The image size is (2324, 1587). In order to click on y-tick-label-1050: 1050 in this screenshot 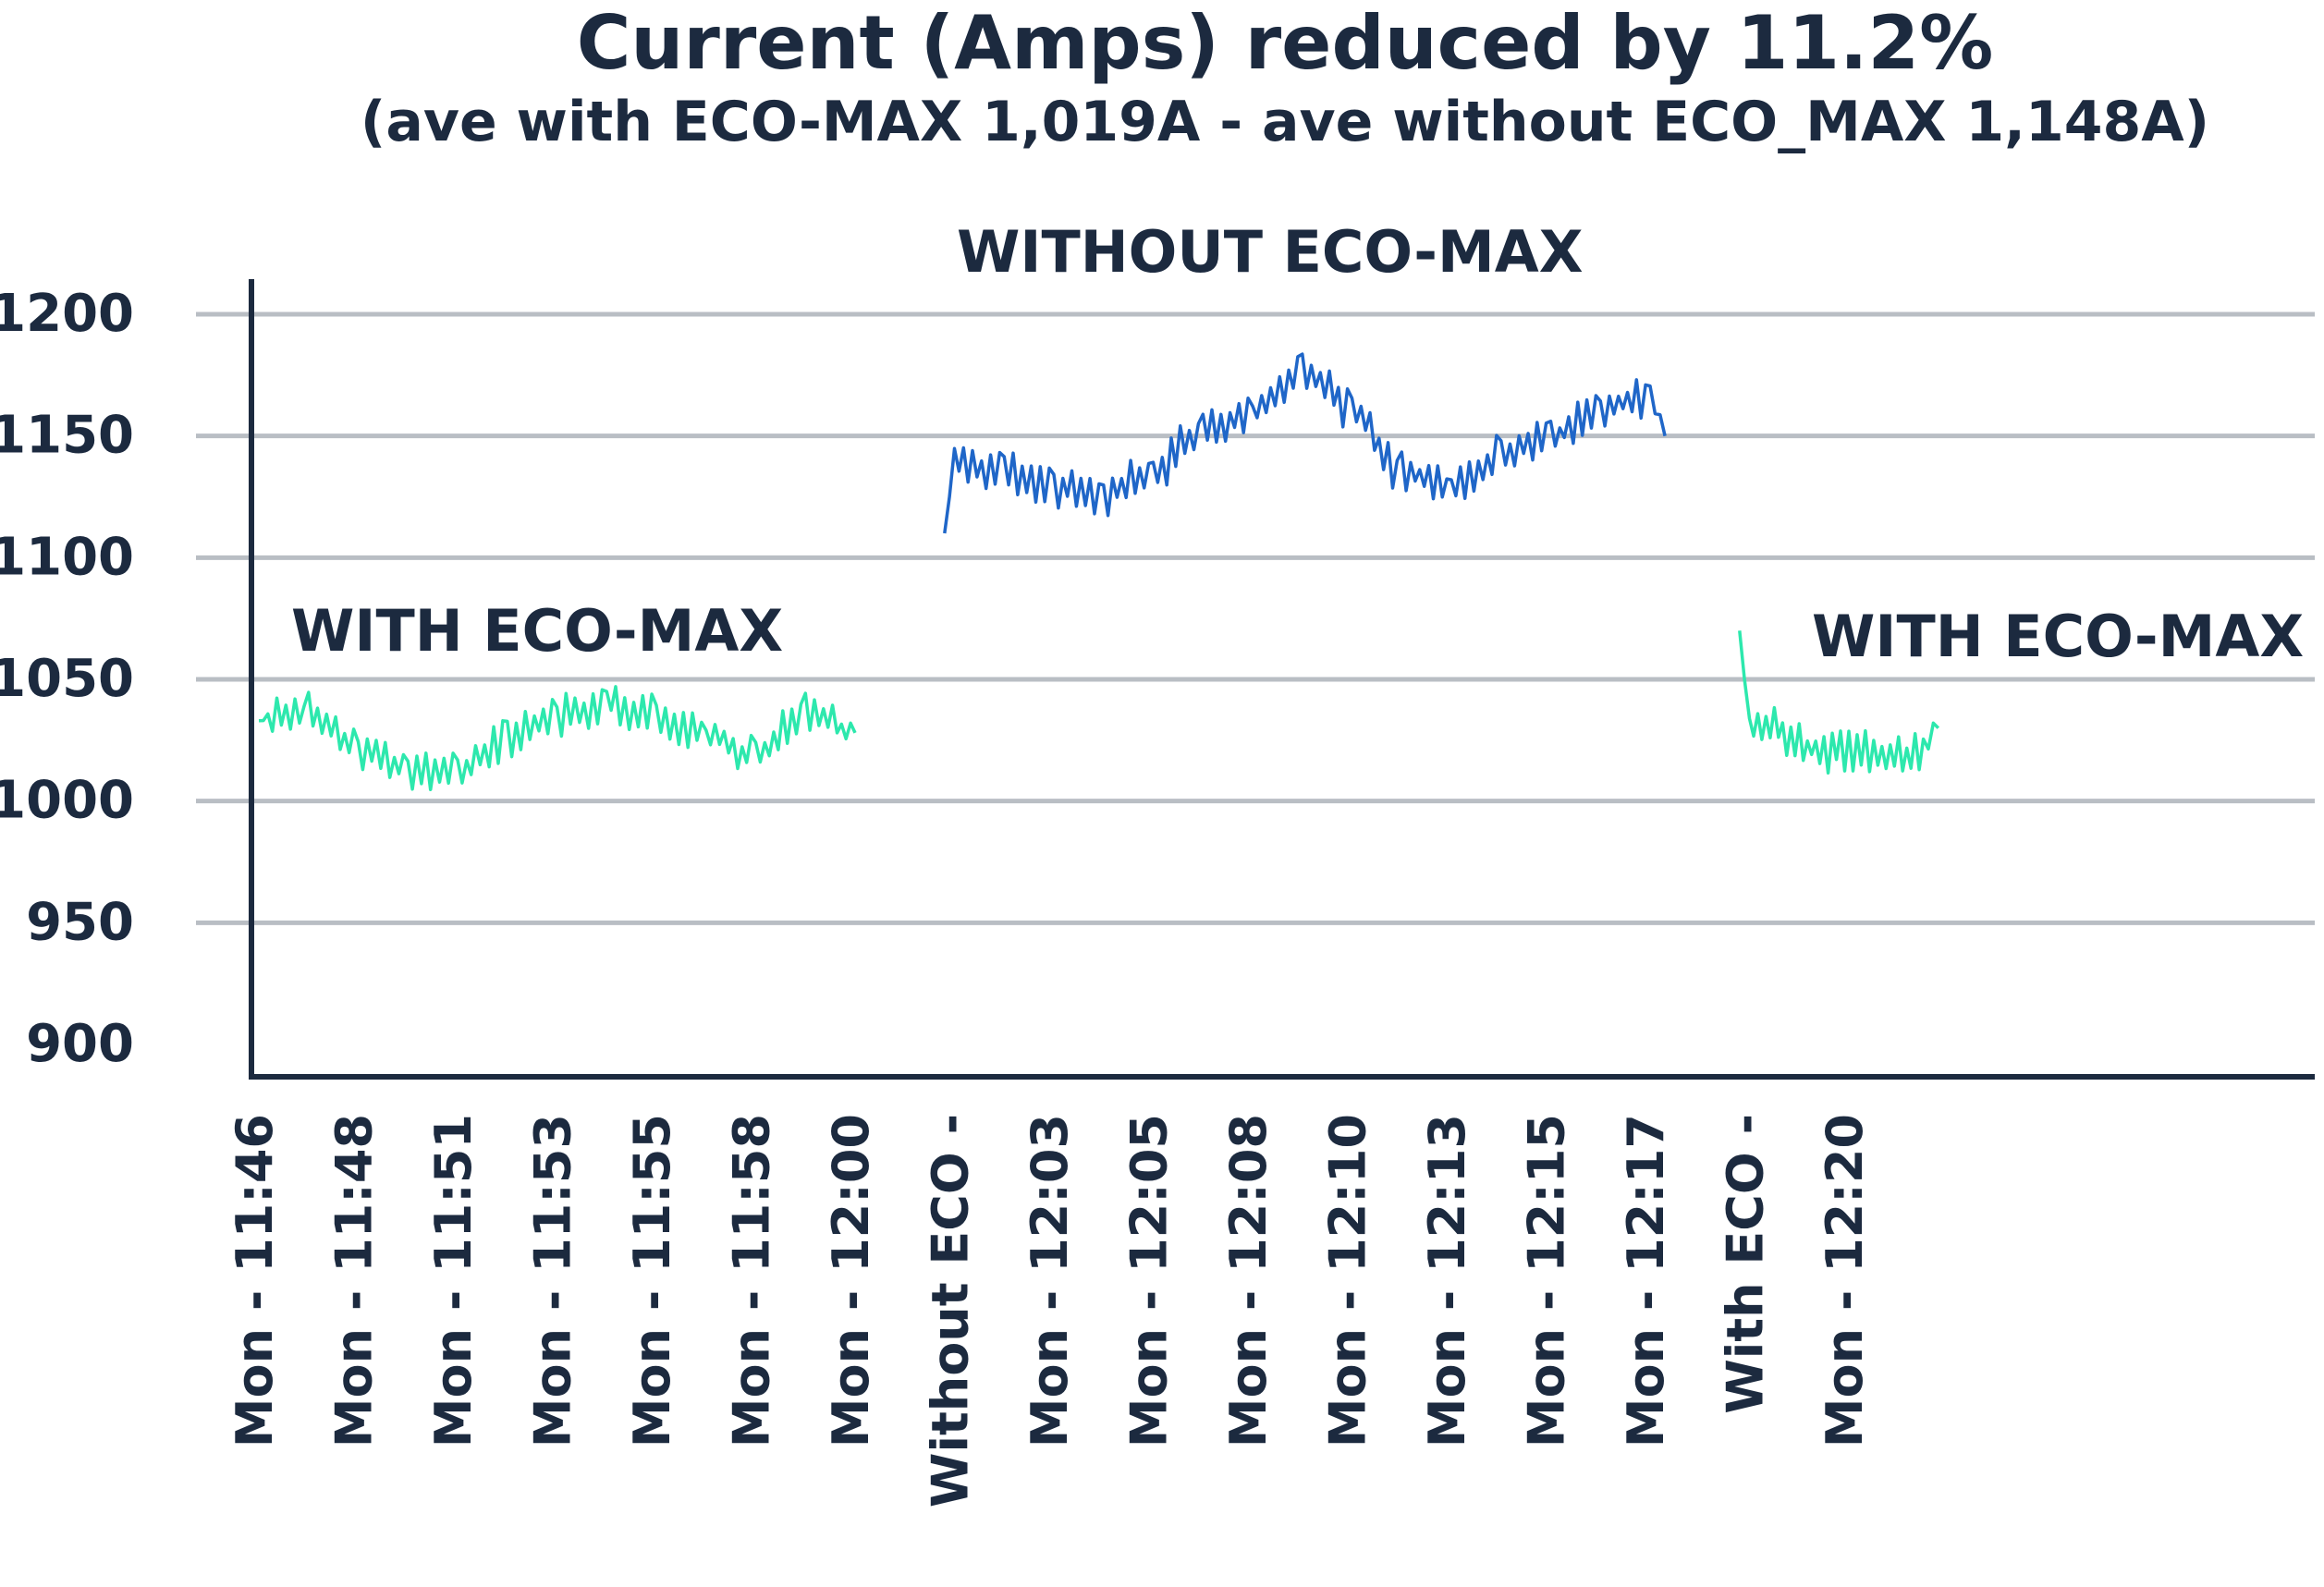, I will do `click(67, 679)`.